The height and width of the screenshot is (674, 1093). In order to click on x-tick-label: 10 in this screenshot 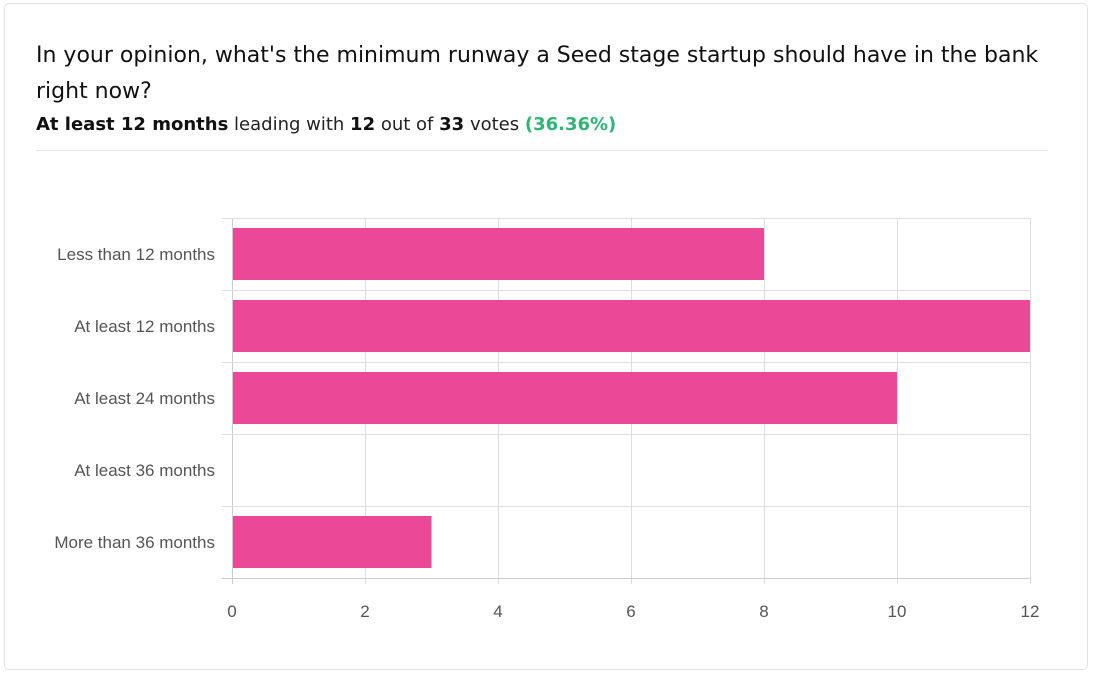, I will do `click(897, 611)`.